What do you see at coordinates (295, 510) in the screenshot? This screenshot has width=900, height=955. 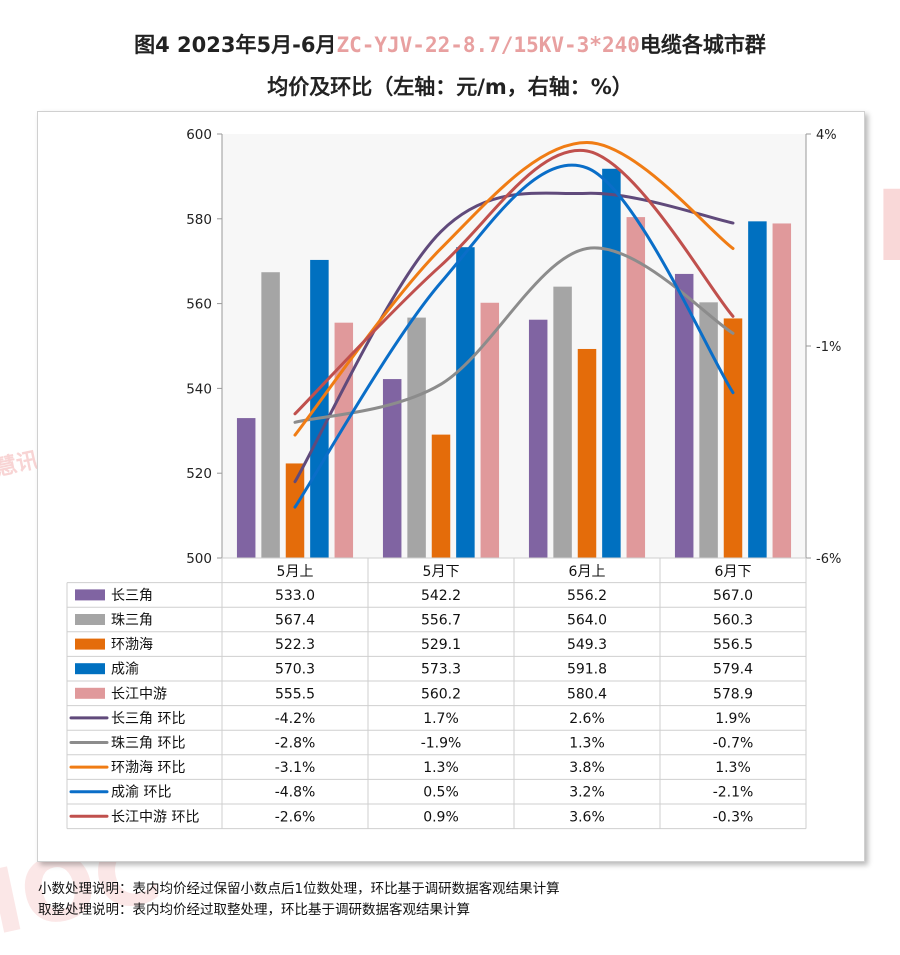 I see `bar-环渤海-5月上` at bounding box center [295, 510].